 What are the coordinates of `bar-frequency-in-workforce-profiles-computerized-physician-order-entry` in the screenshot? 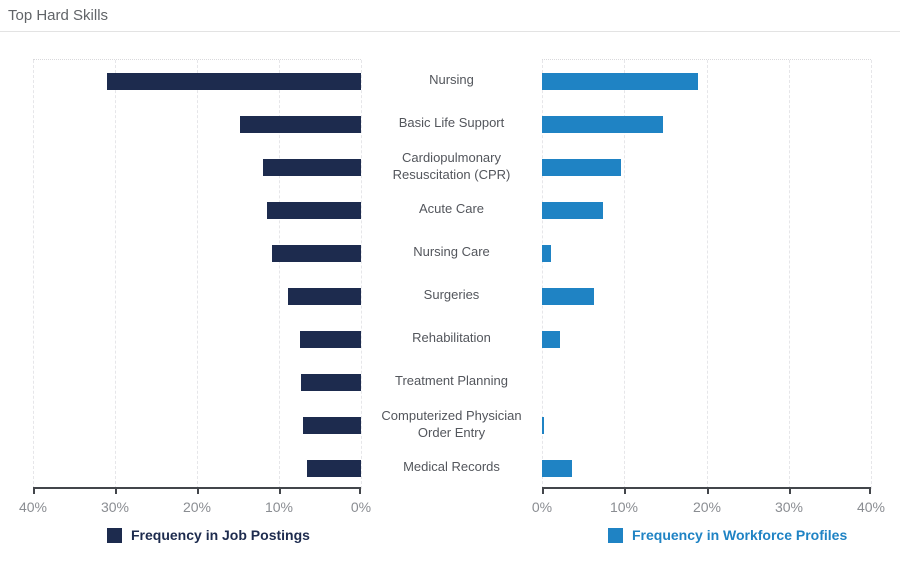 It's located at (543, 425).